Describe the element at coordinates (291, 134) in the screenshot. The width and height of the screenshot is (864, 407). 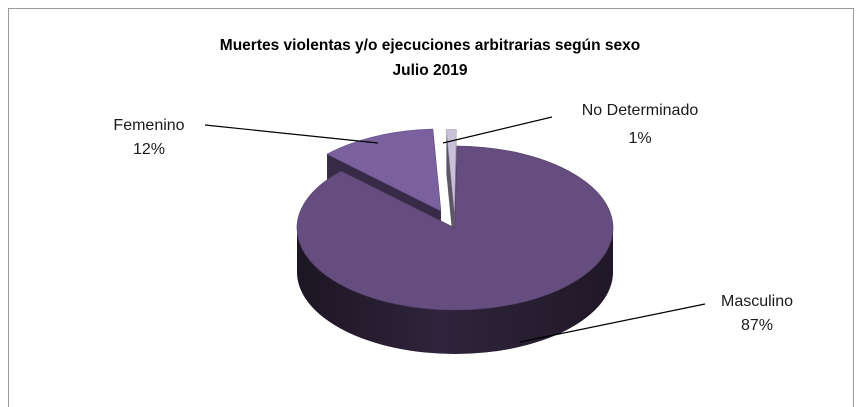
I see `leader-line-femenino` at that location.